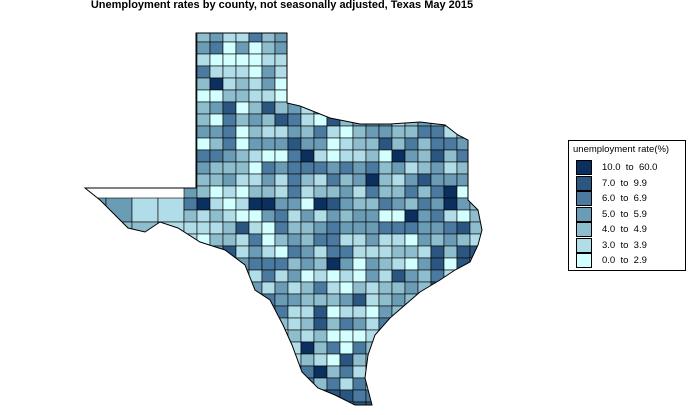 The image size is (690, 415). Describe the element at coordinates (624, 260) in the screenshot. I see `legend-label: 0.0 to 2.9` at that location.